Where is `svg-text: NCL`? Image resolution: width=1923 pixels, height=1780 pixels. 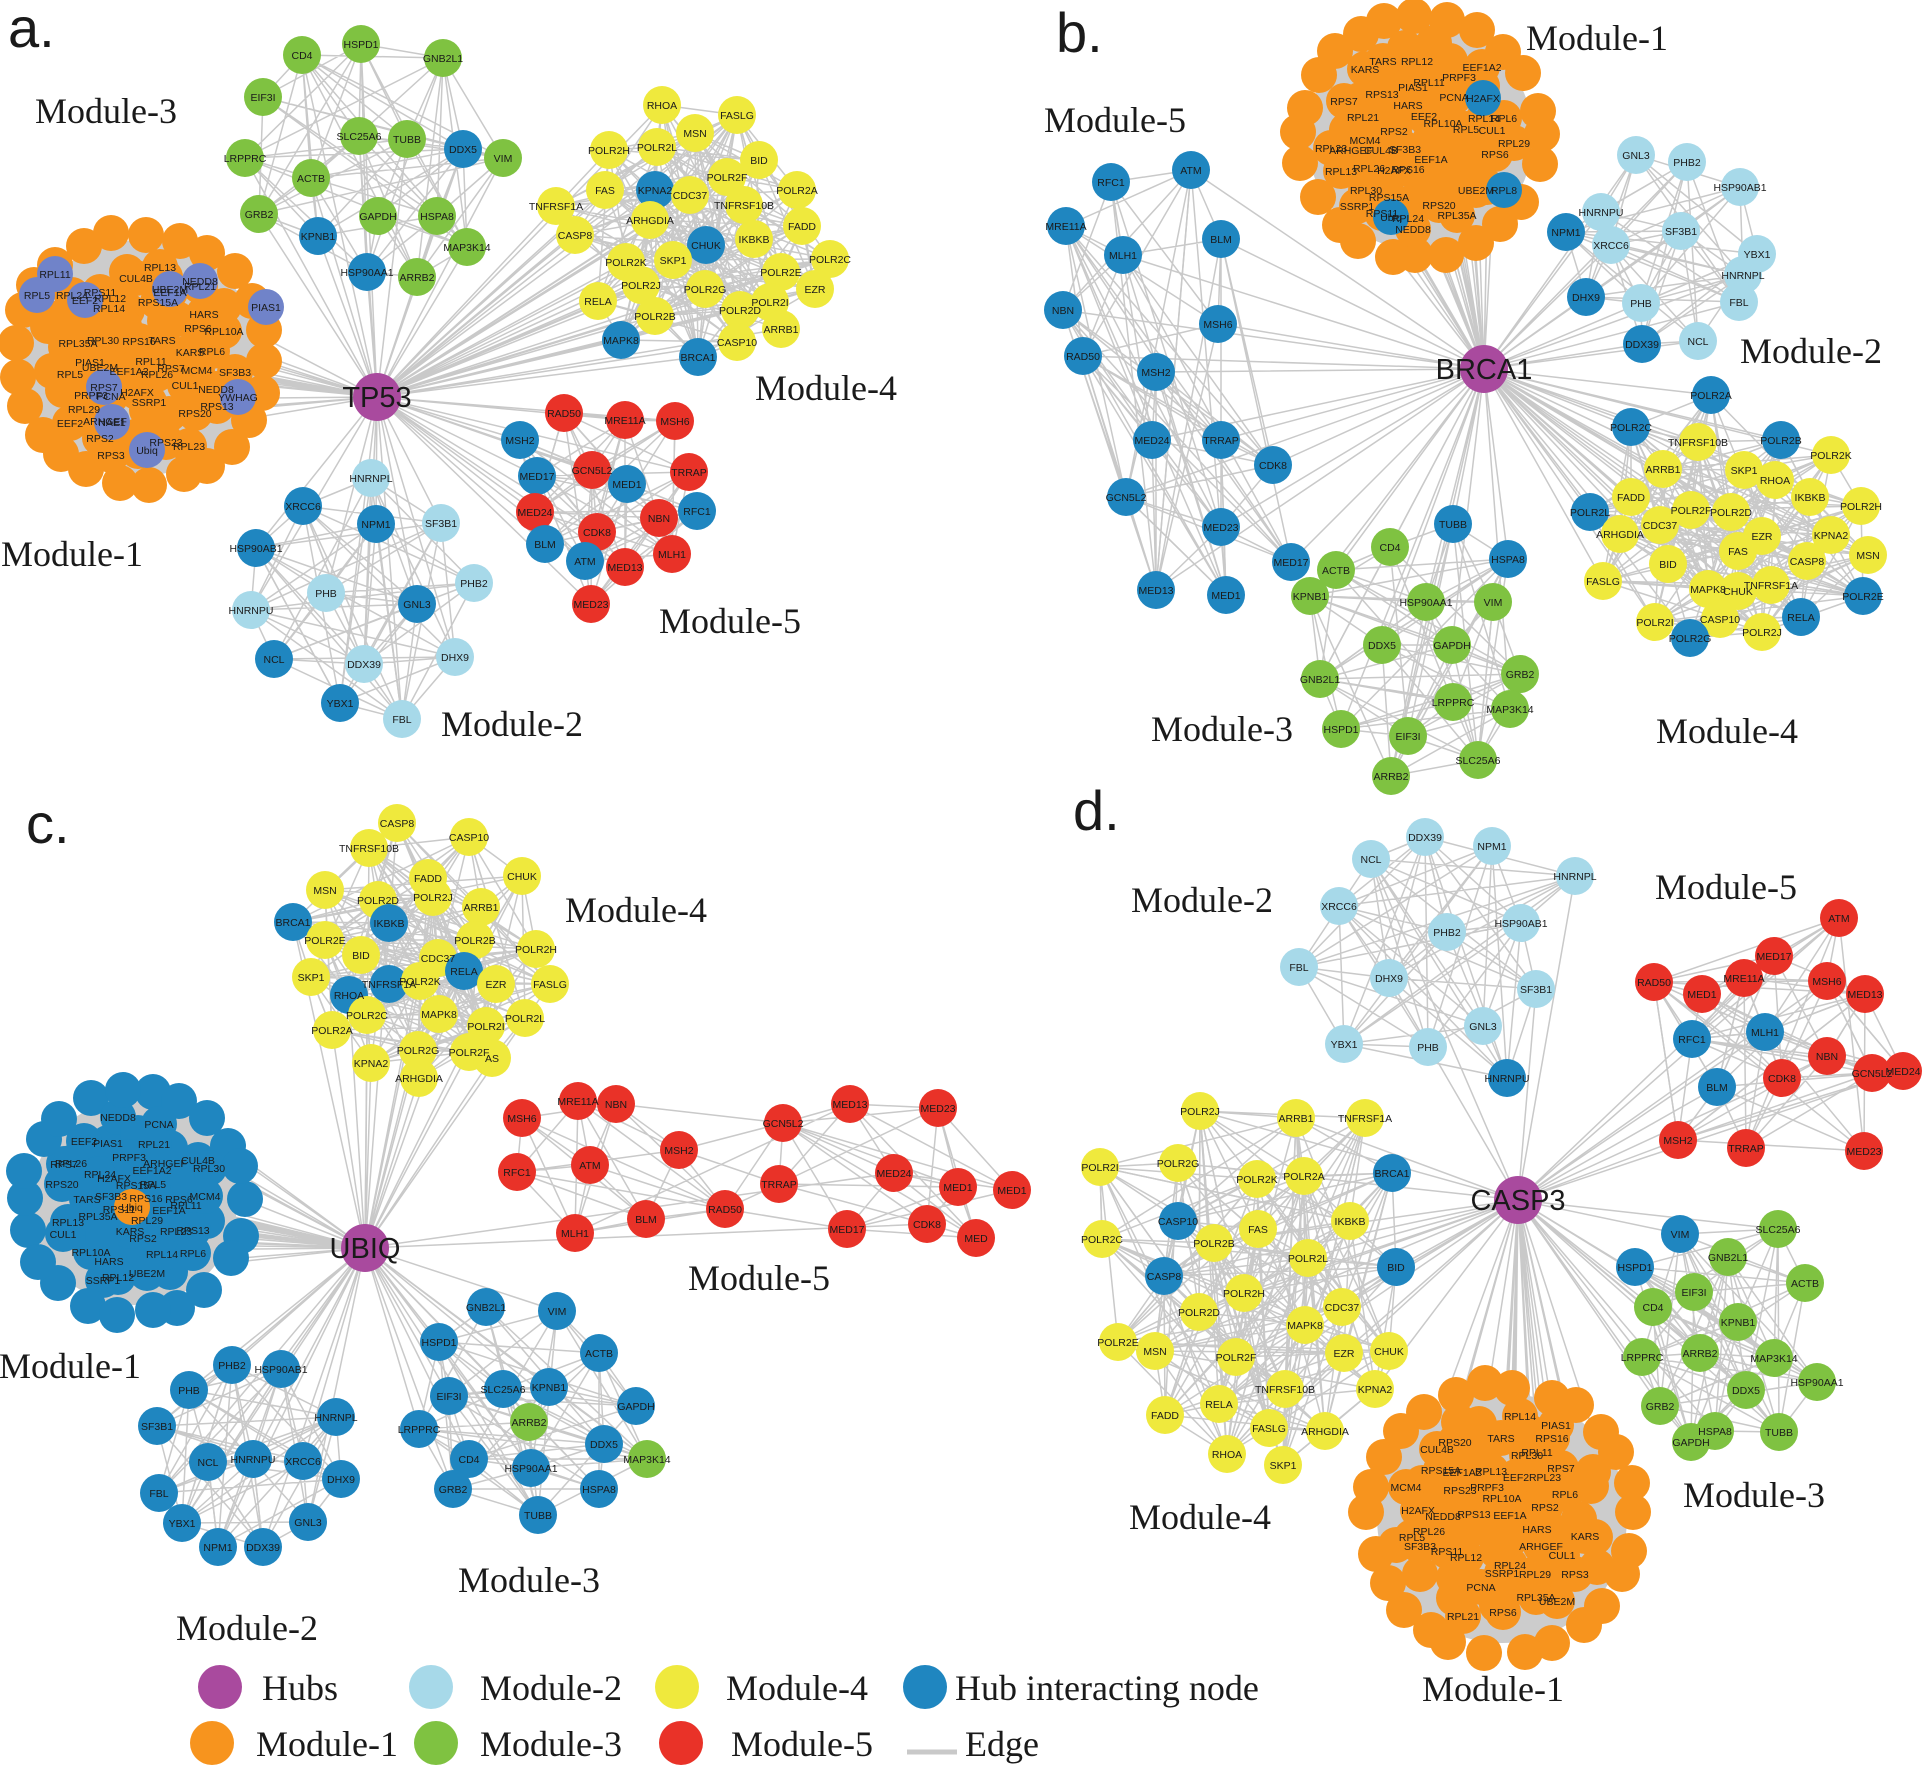 svg-text: NCL is located at coordinates (1697, 342).